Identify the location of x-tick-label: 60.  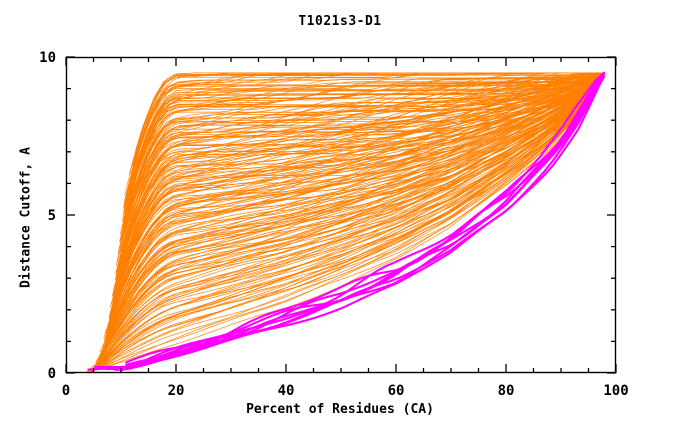
(396, 391).